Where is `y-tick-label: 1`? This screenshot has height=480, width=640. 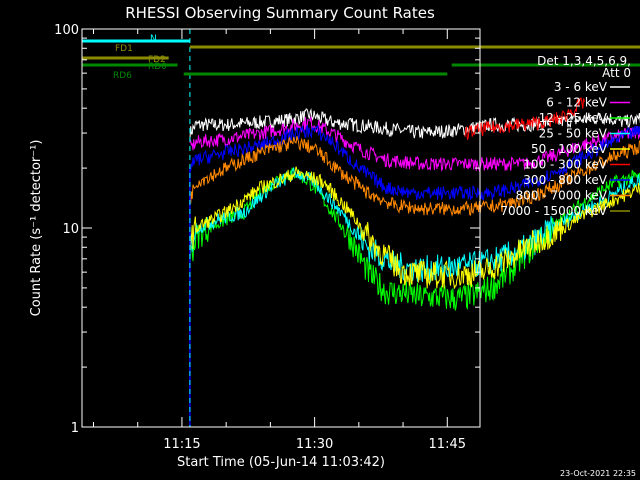 y-tick-label: 1 is located at coordinates (75, 428).